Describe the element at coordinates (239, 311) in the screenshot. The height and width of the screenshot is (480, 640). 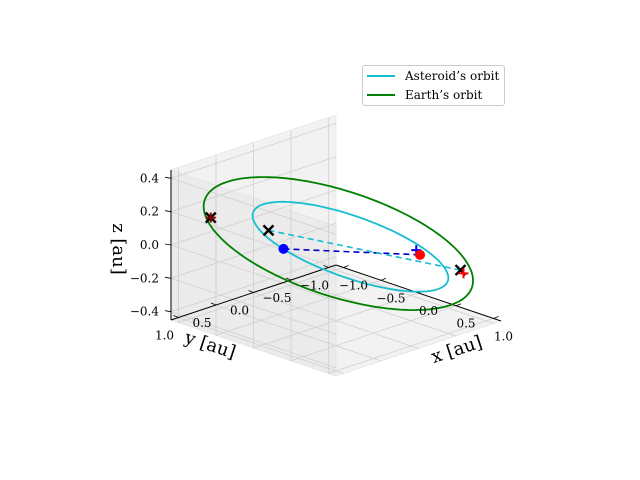
I see `y-tick-label: 0.0` at that location.